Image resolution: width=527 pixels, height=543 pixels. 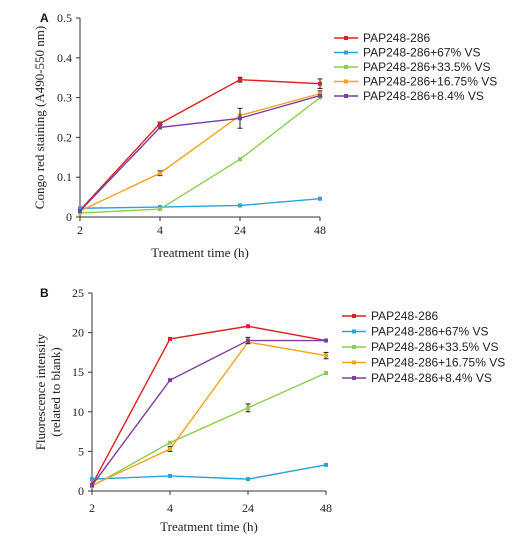 I want to click on y-axis-title: Fluorescence intensity, so click(x=40, y=391).